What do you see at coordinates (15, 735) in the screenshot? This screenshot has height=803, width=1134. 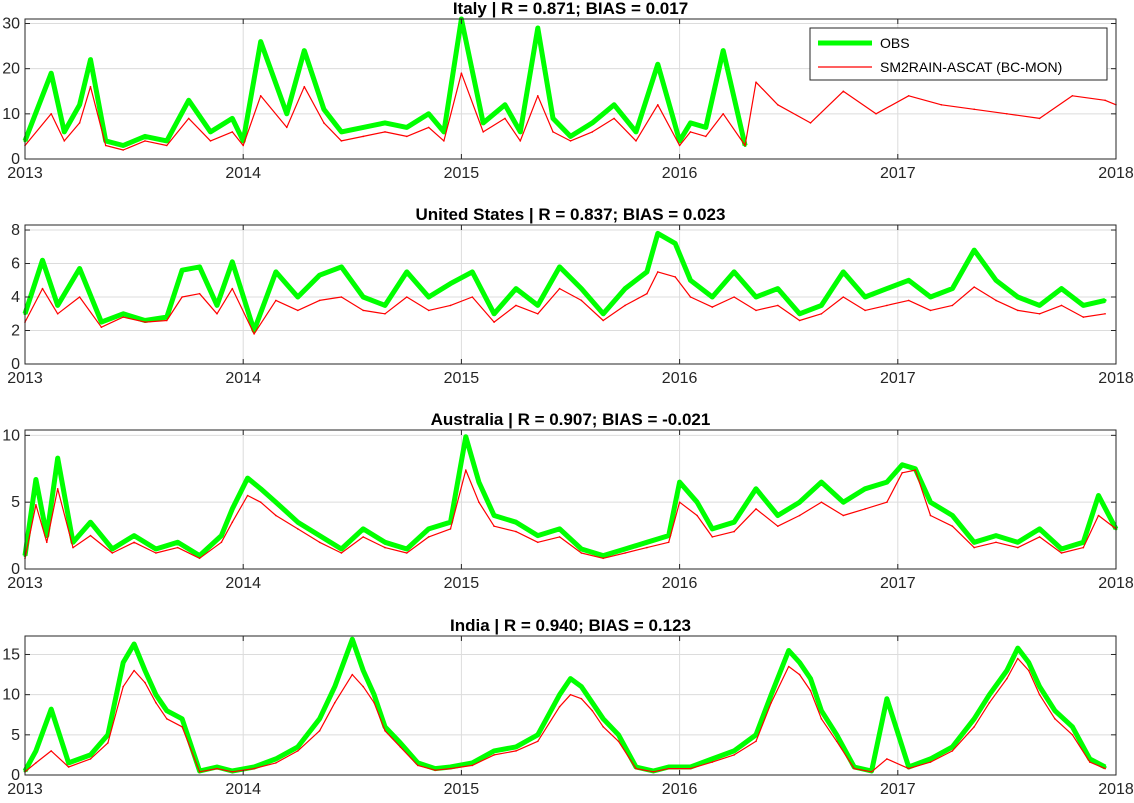 I see `y-tick-label: 5` at bounding box center [15, 735].